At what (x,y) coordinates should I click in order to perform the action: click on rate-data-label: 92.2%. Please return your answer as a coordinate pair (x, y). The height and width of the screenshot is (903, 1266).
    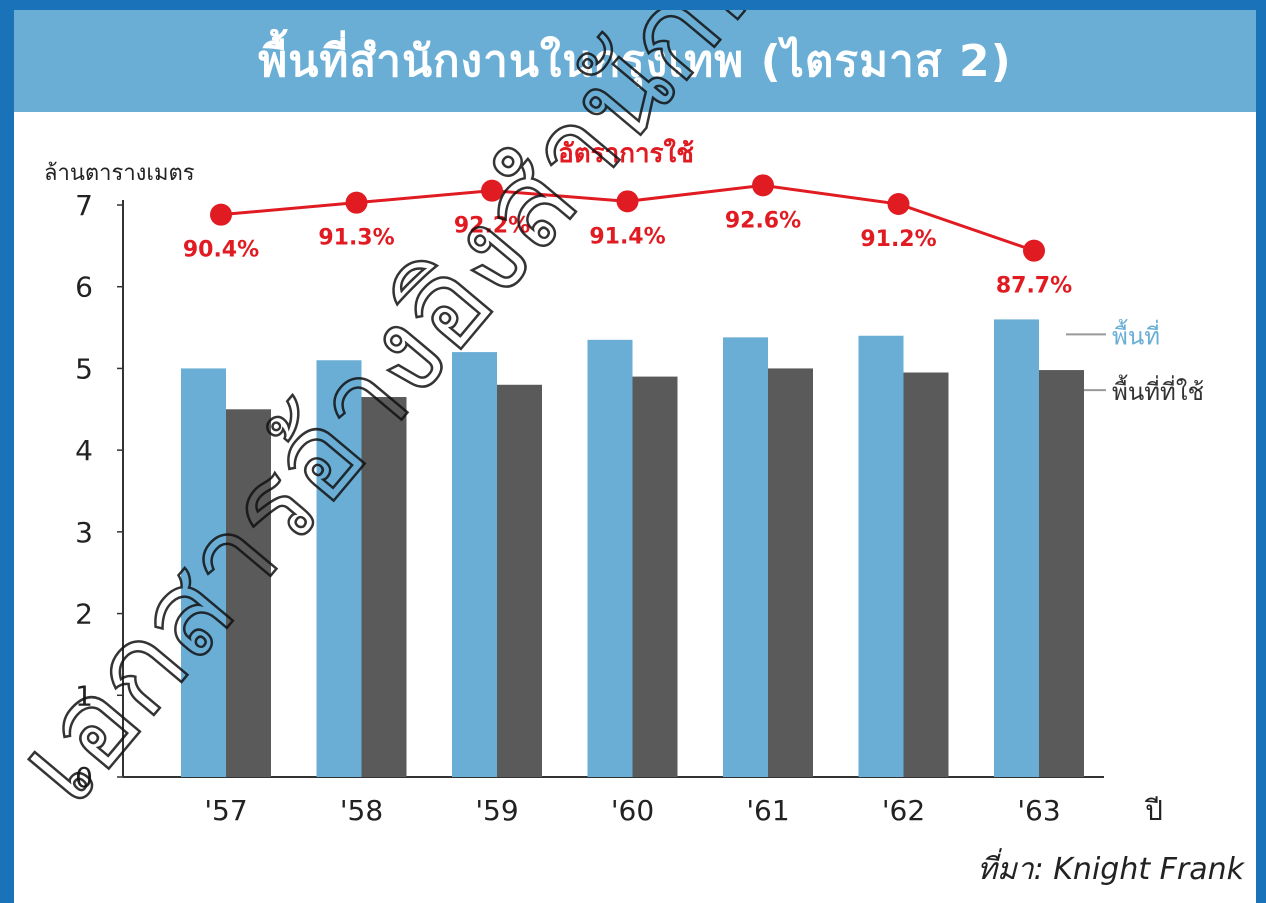
    Looking at the image, I should click on (492, 226).